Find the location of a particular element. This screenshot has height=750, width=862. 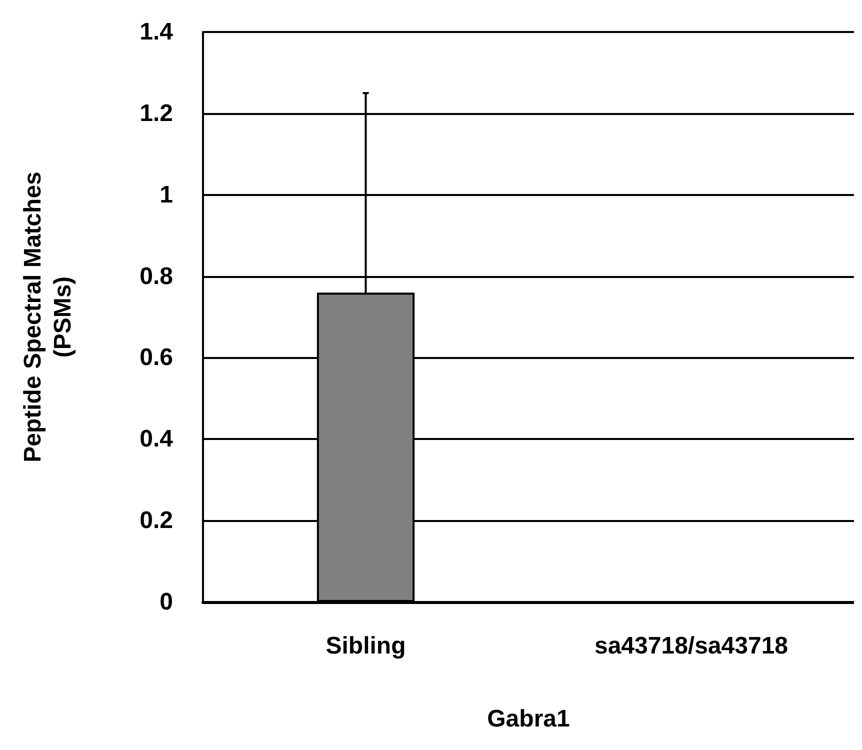

y-tick-label: 1 is located at coordinates (166, 194).